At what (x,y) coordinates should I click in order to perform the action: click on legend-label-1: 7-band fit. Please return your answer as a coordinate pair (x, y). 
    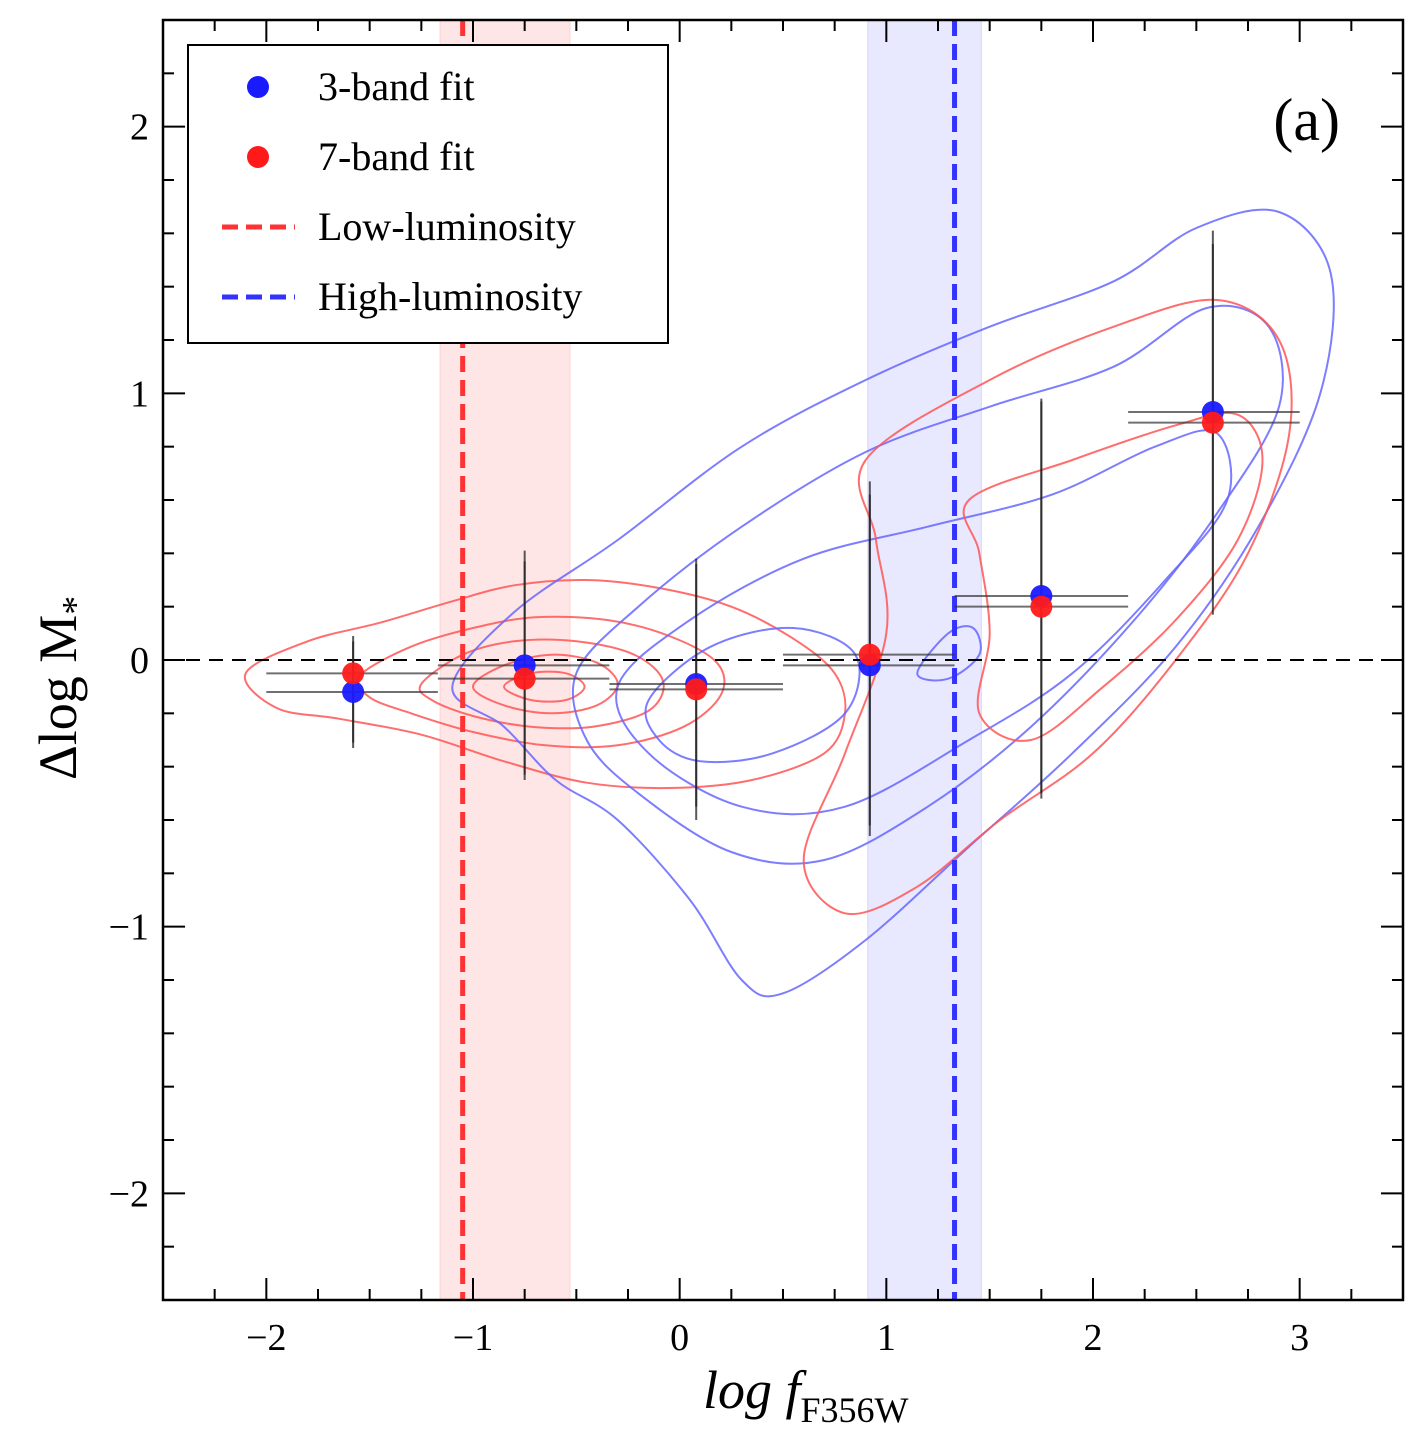
    Looking at the image, I should click on (396, 156).